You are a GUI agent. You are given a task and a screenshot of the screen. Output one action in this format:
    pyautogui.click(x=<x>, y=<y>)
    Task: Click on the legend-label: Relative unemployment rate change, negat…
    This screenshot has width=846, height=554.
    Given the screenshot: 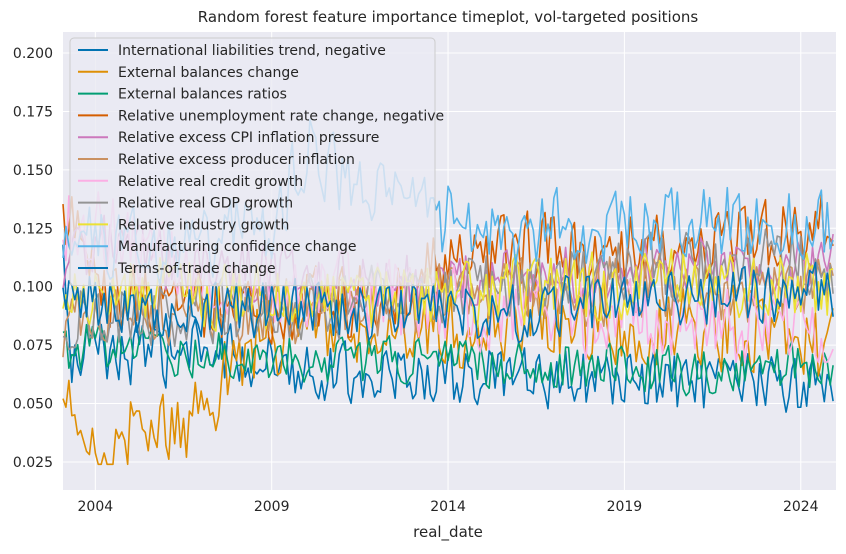 What is the action you would take?
    pyautogui.click(x=281, y=116)
    